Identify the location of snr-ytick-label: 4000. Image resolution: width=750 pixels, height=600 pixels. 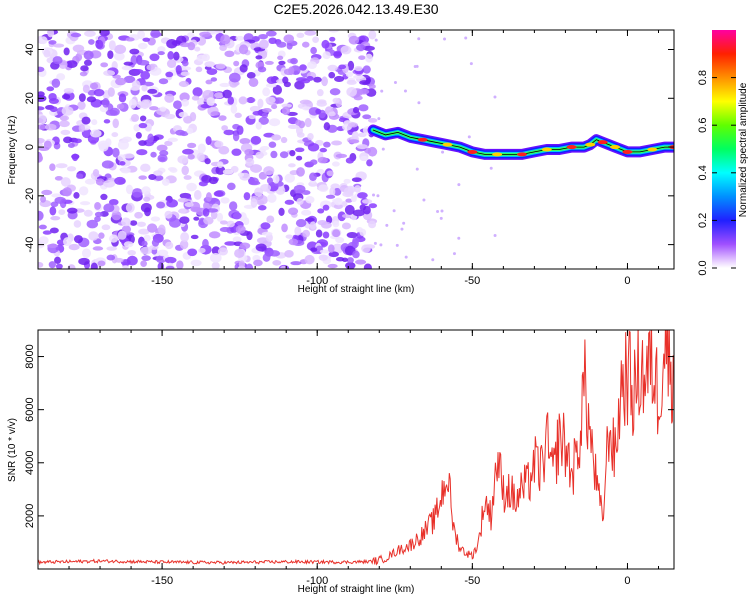
(30, 463).